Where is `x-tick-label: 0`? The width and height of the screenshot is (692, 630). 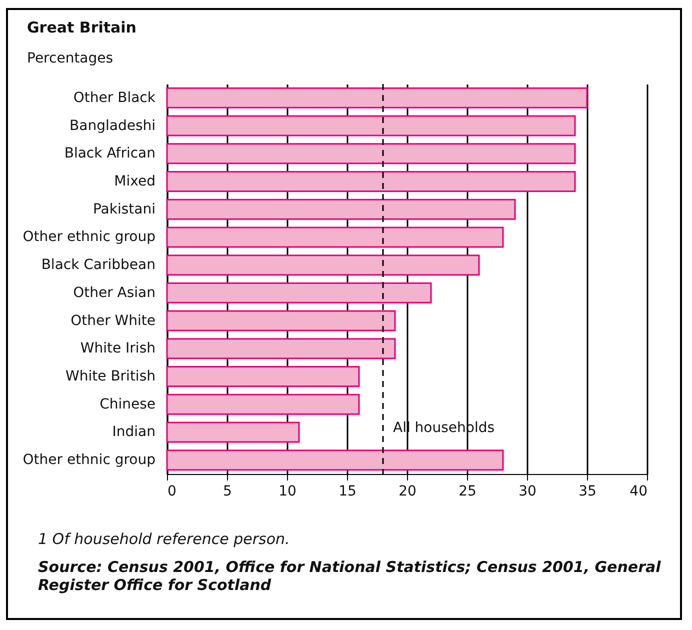 x-tick-label: 0 is located at coordinates (172, 492).